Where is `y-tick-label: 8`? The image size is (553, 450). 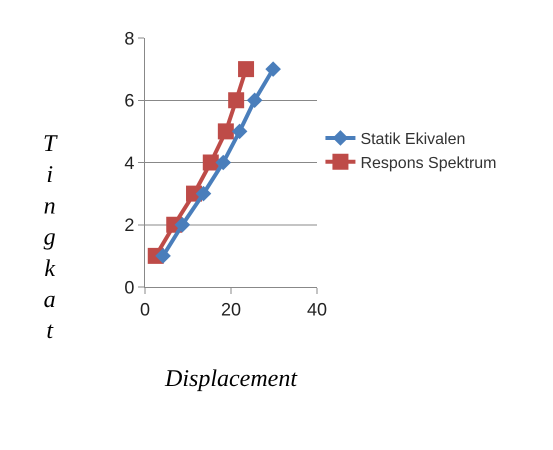
y-tick-label: 8 is located at coordinates (129, 38).